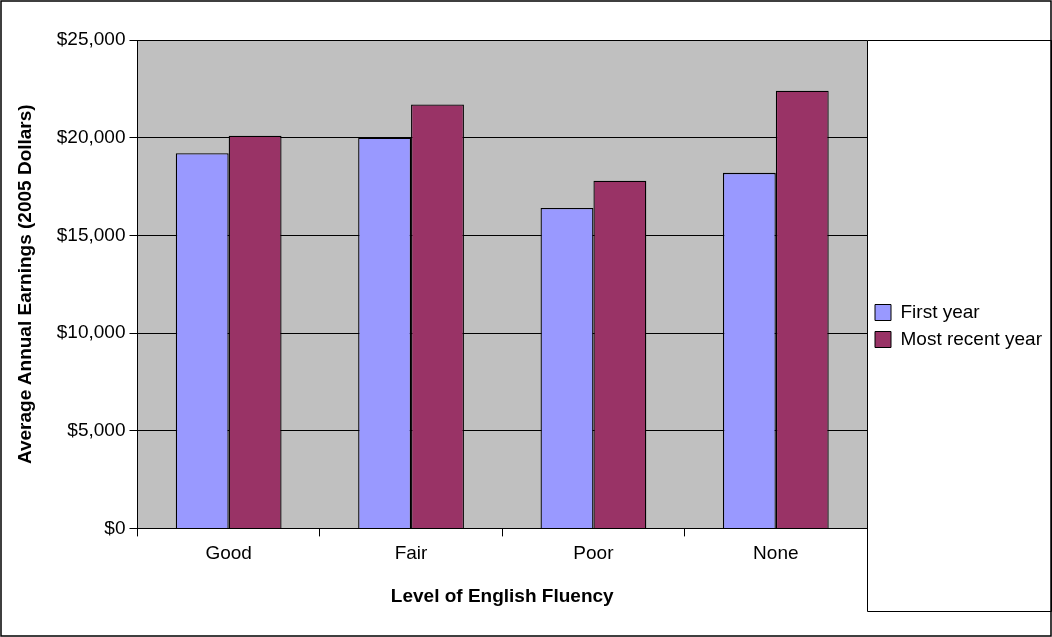 The image size is (1052, 637). Describe the element at coordinates (24, 284) in the screenshot. I see `y-axis-title: Average Annual Earnings (2005 Dollars)` at that location.